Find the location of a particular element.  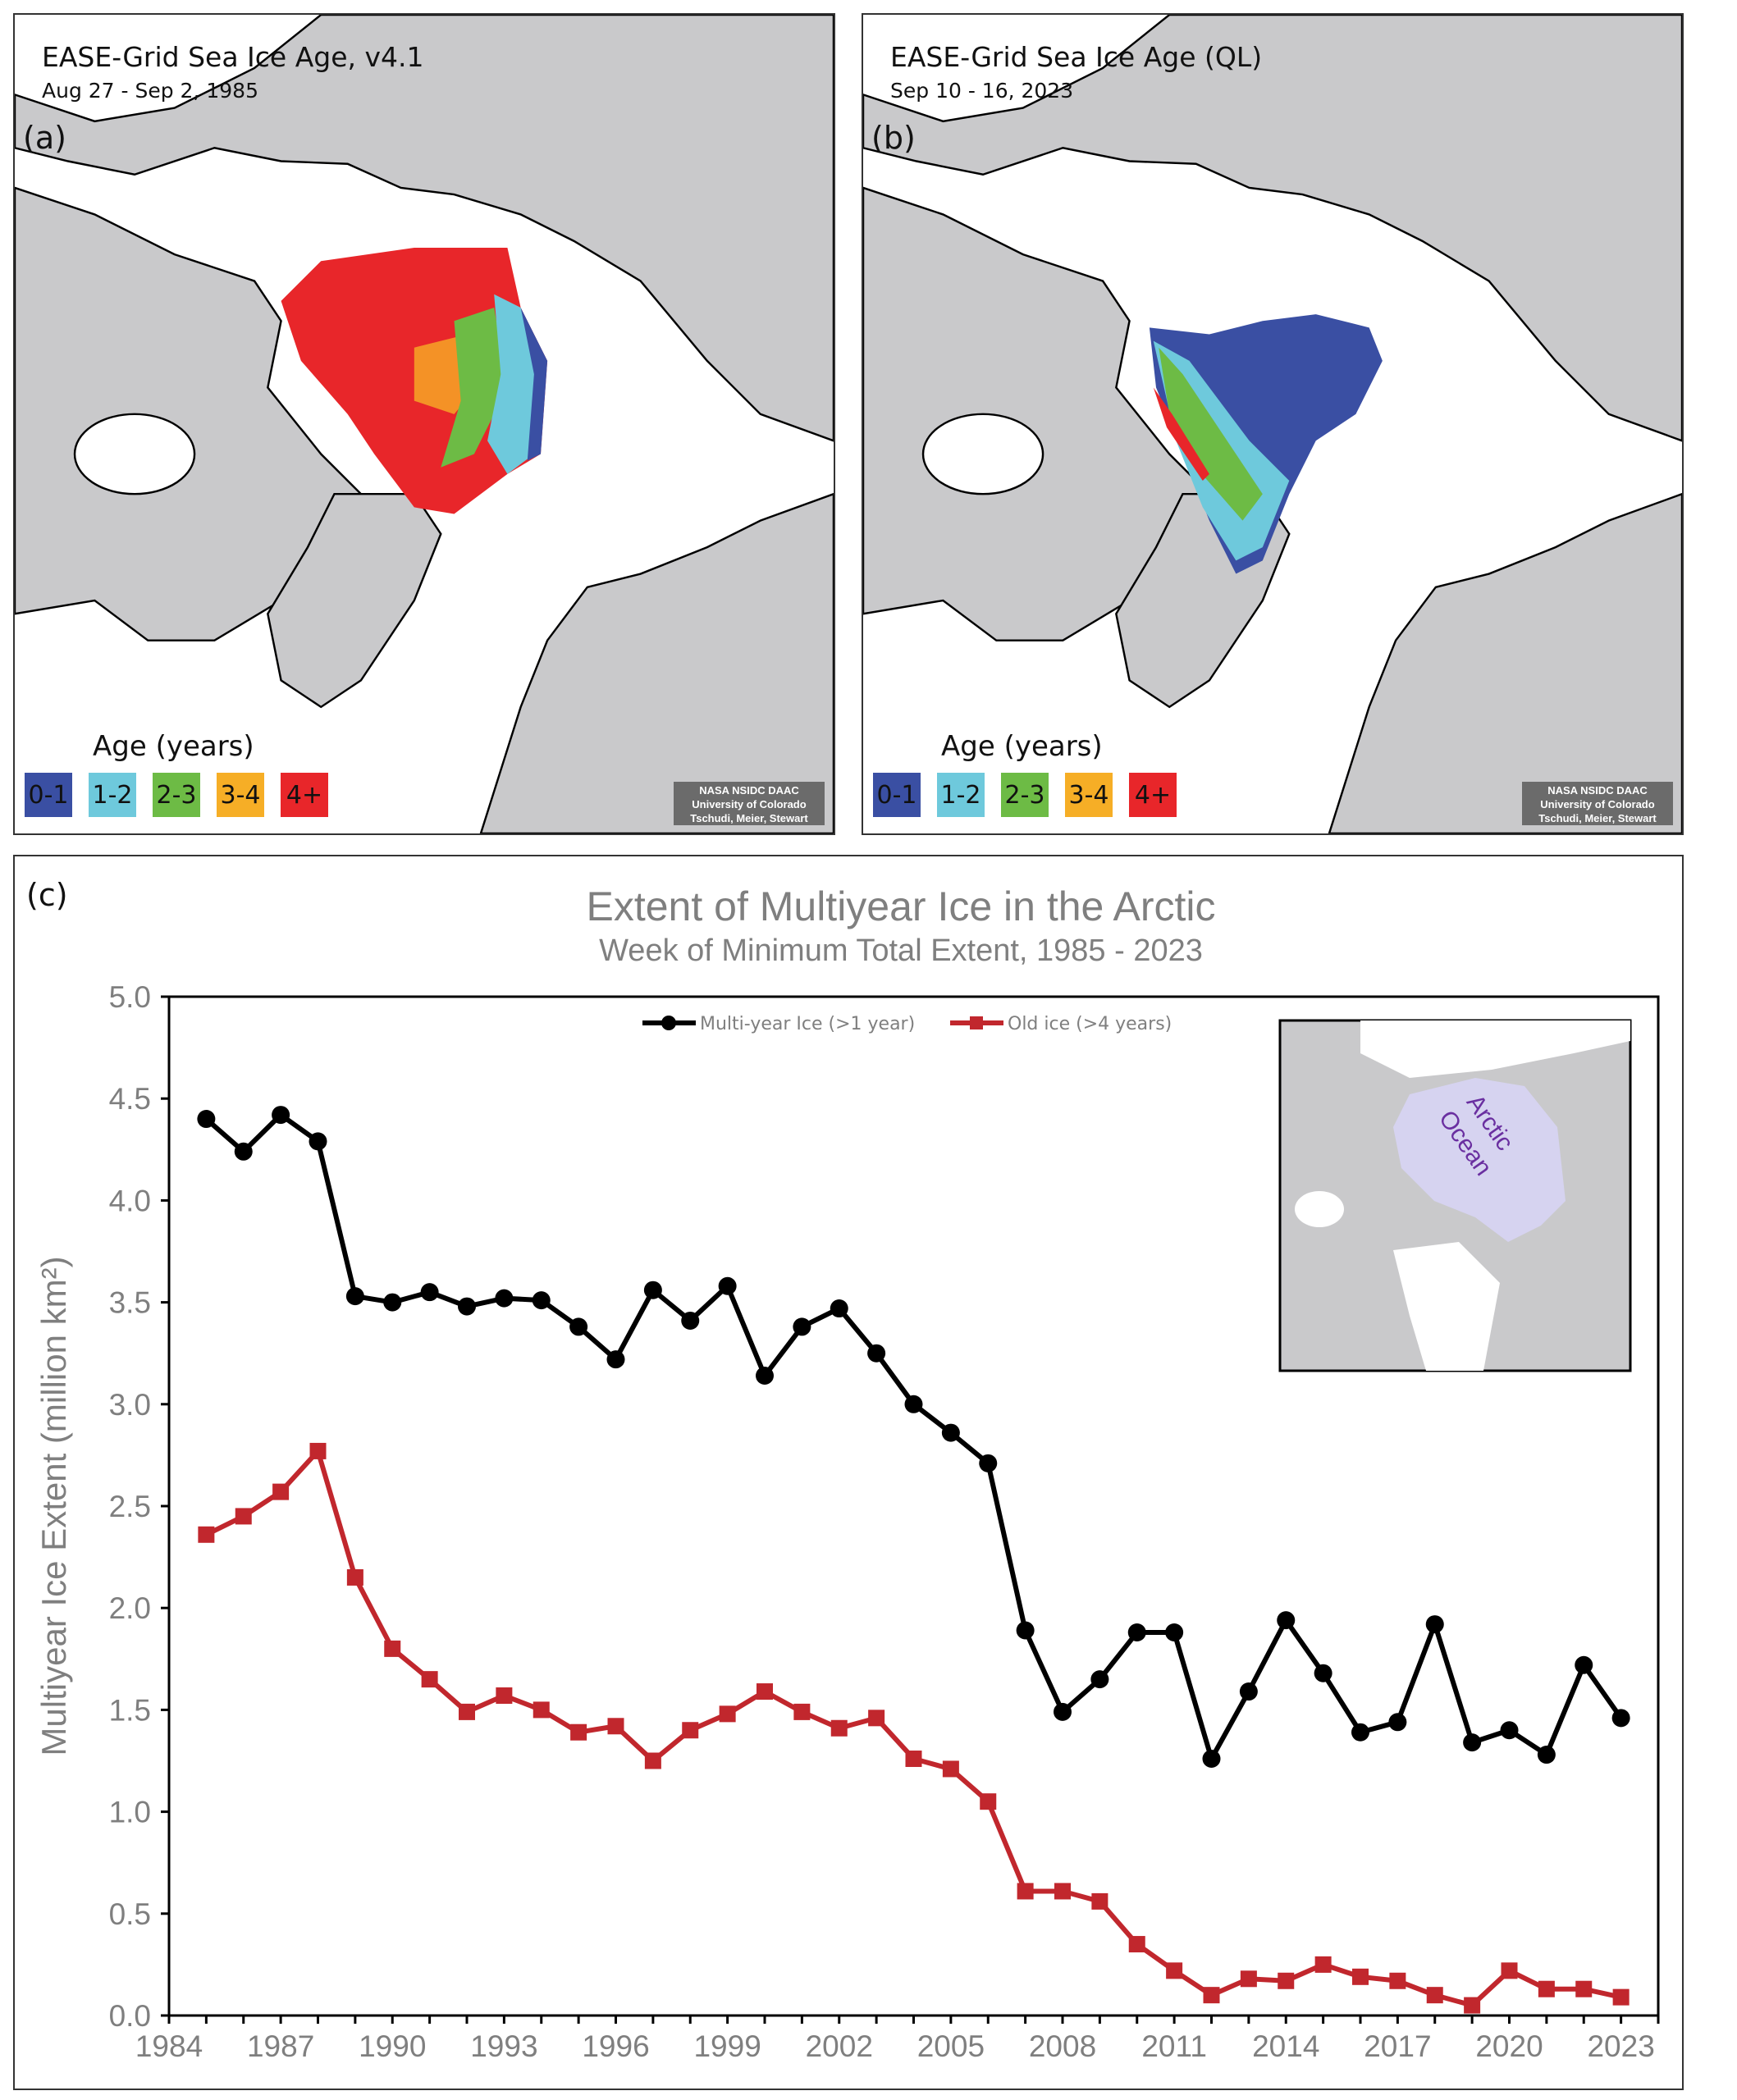

data-point-old-ice-2019 is located at coordinates (1472, 2006).